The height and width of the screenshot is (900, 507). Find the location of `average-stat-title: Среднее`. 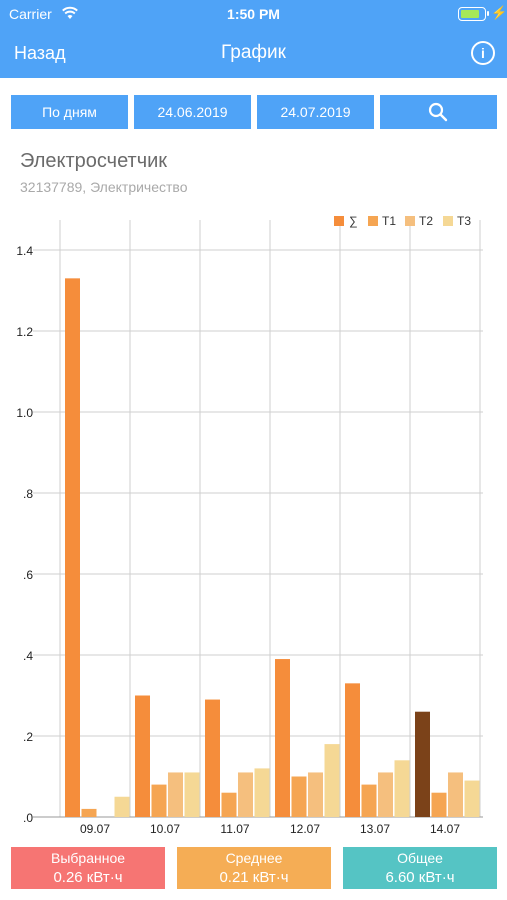

average-stat-title: Среднее is located at coordinates (254, 858).